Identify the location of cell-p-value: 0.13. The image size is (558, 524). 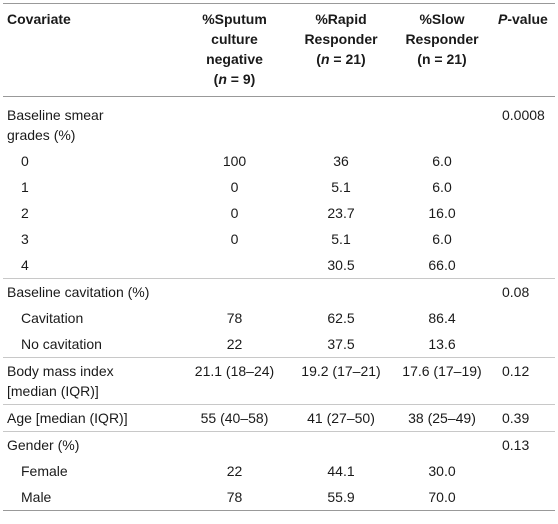
(524, 444).